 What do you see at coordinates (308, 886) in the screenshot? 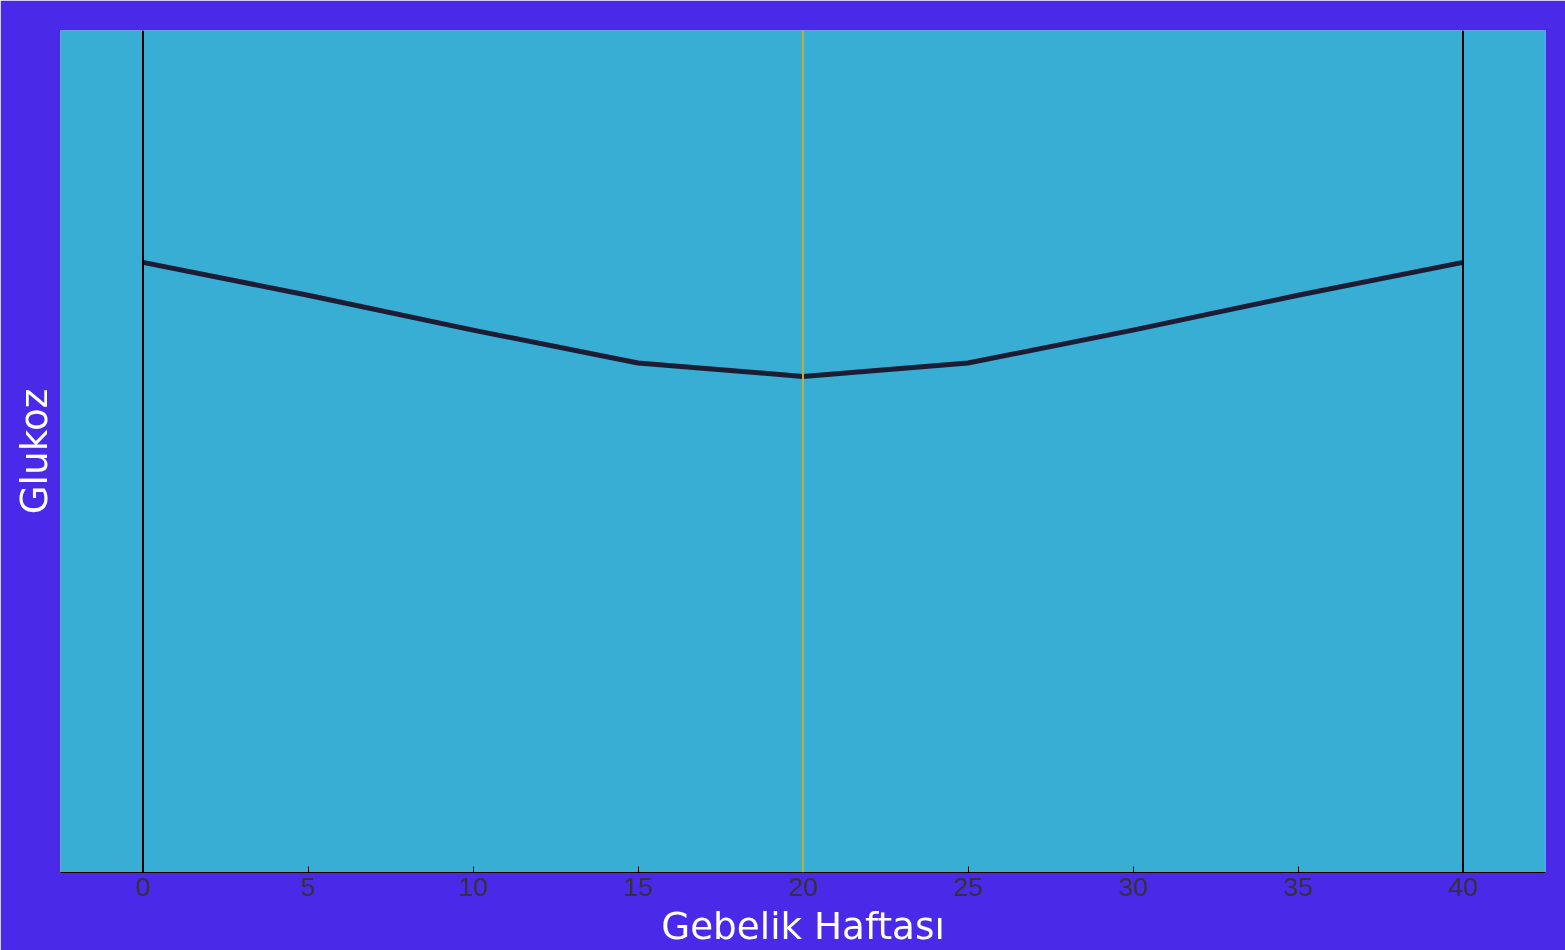
I see `x-tick-label: 5` at bounding box center [308, 886].